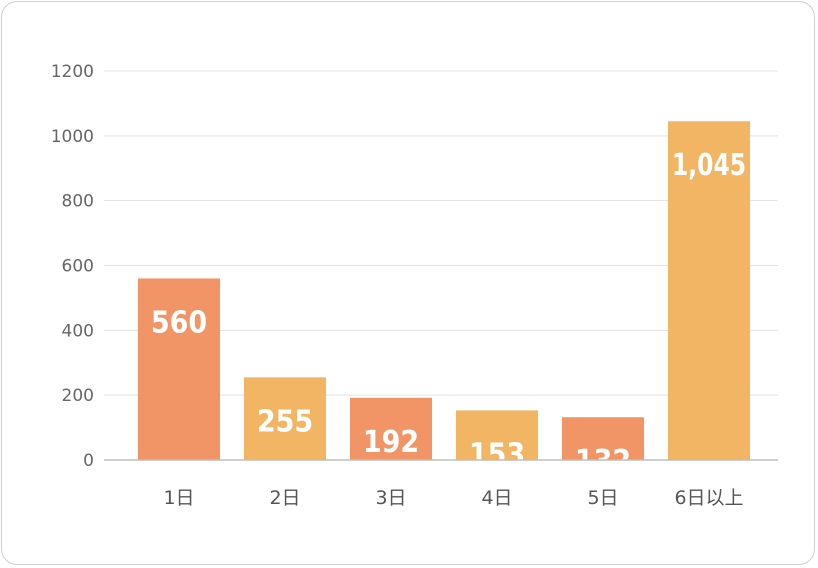 The width and height of the screenshot is (818, 568). Describe the element at coordinates (453, 498) in the screenshot. I see `x-axis-tick-labels: 1日 2日 3日 4日 5日 6日以上` at that location.